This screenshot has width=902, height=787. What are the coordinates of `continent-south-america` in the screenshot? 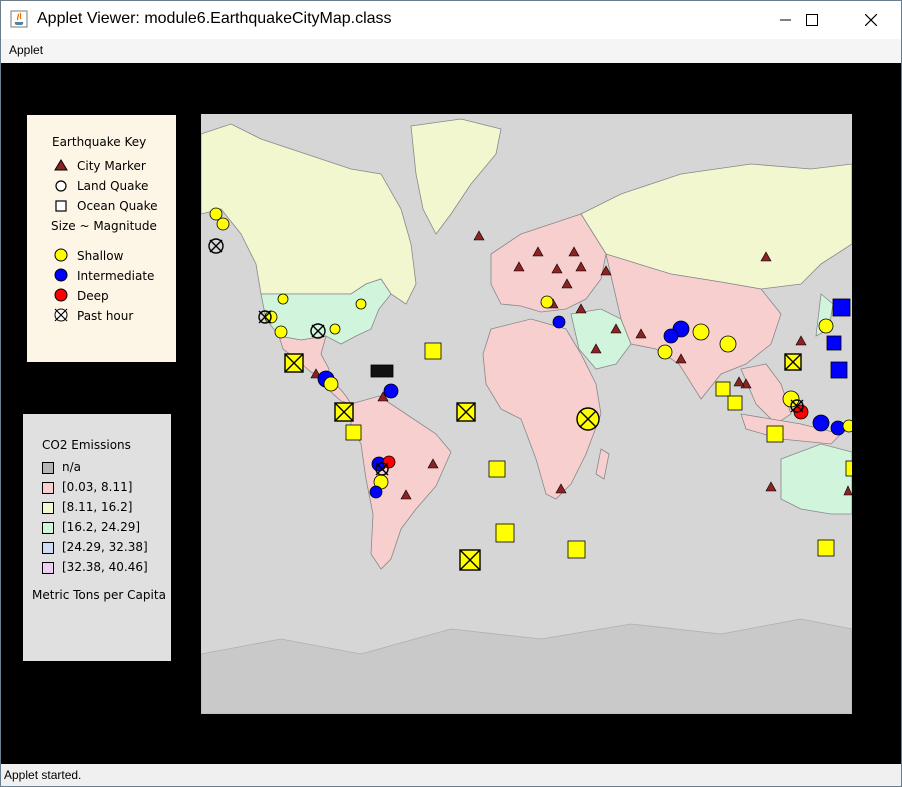 It's located at (401, 482).